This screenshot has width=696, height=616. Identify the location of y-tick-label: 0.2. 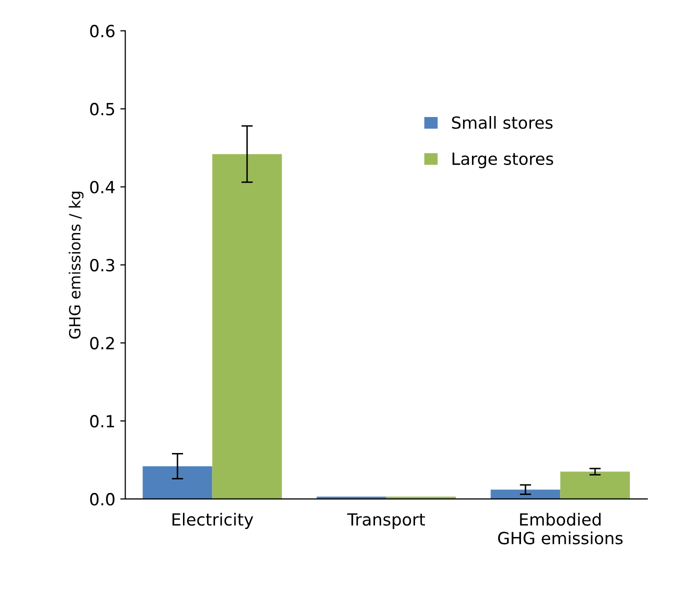
(102, 343).